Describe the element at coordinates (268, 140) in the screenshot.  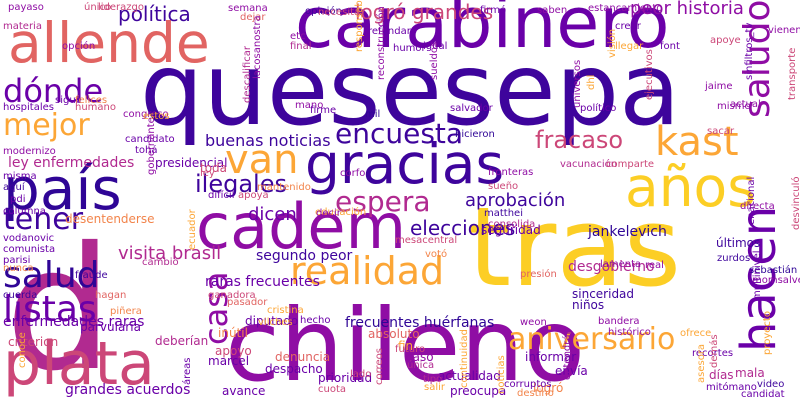
I see `word: buenas noticias` at that location.